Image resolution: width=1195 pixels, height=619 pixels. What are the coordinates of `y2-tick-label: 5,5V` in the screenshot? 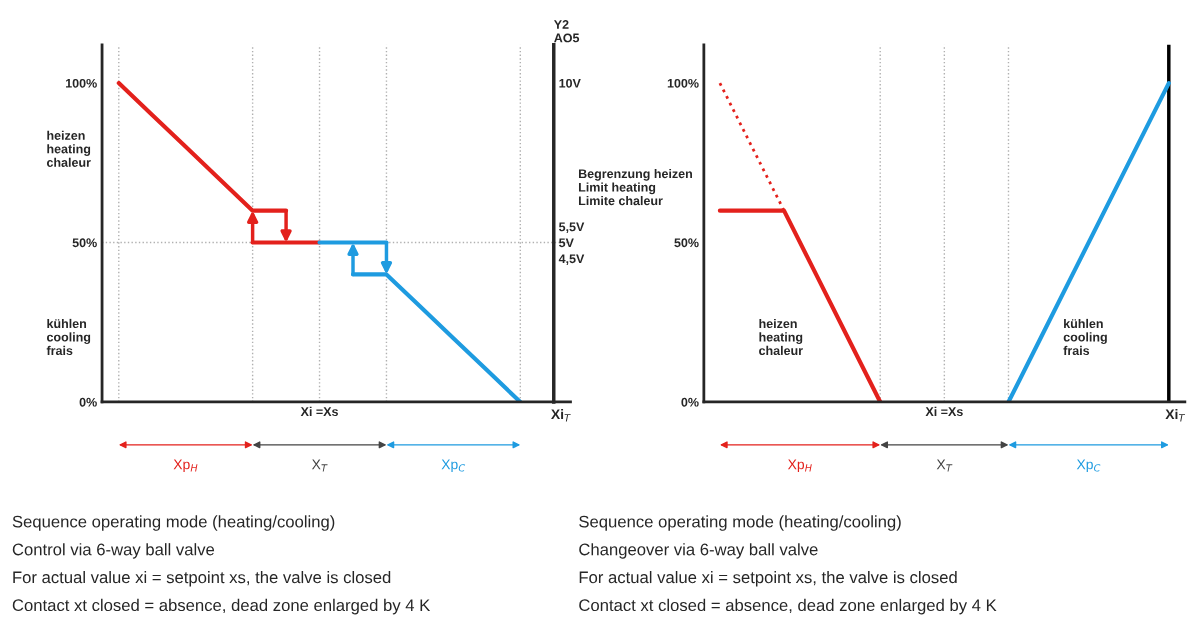 It's located at (572, 228).